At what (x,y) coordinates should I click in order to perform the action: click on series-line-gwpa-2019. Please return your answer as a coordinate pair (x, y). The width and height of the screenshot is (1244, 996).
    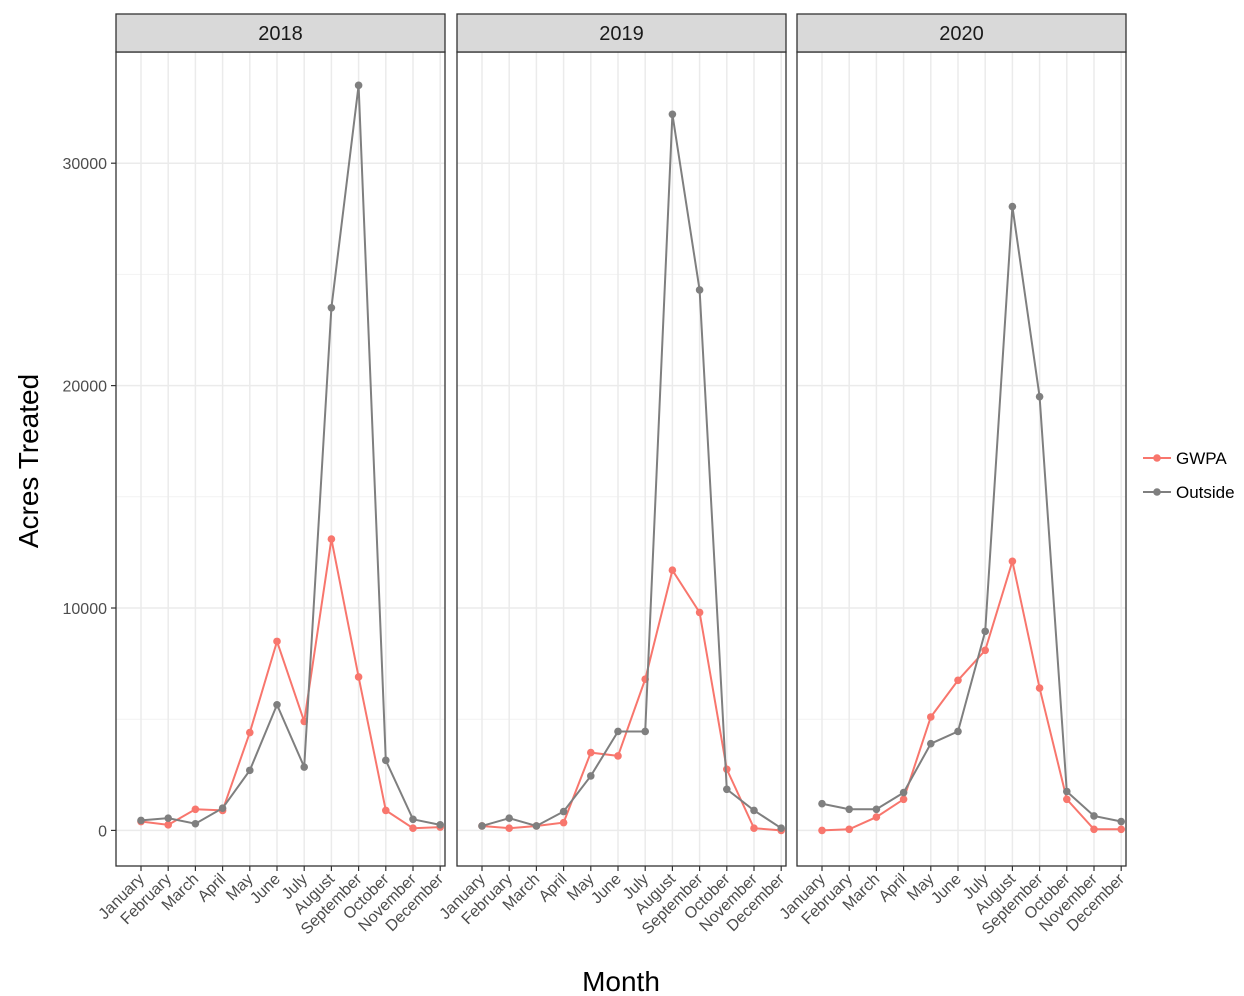
    Looking at the image, I should click on (631, 699).